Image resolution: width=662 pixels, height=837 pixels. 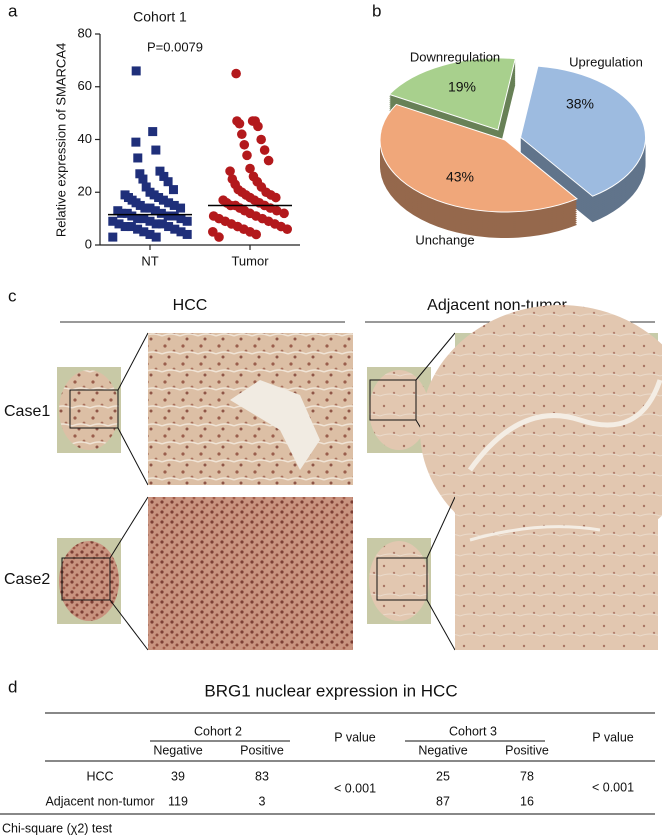 I want to click on cell: 16, so click(x=527, y=801).